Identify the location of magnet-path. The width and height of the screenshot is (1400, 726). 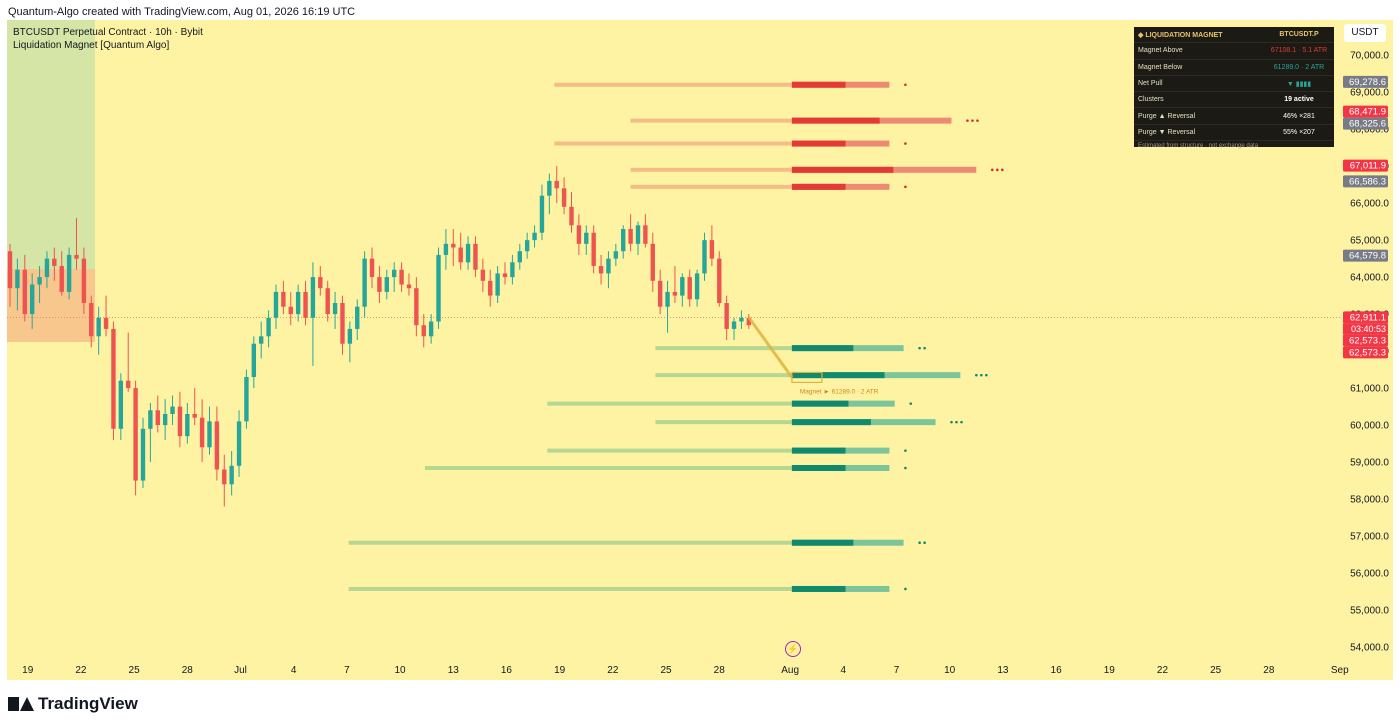
(770, 347).